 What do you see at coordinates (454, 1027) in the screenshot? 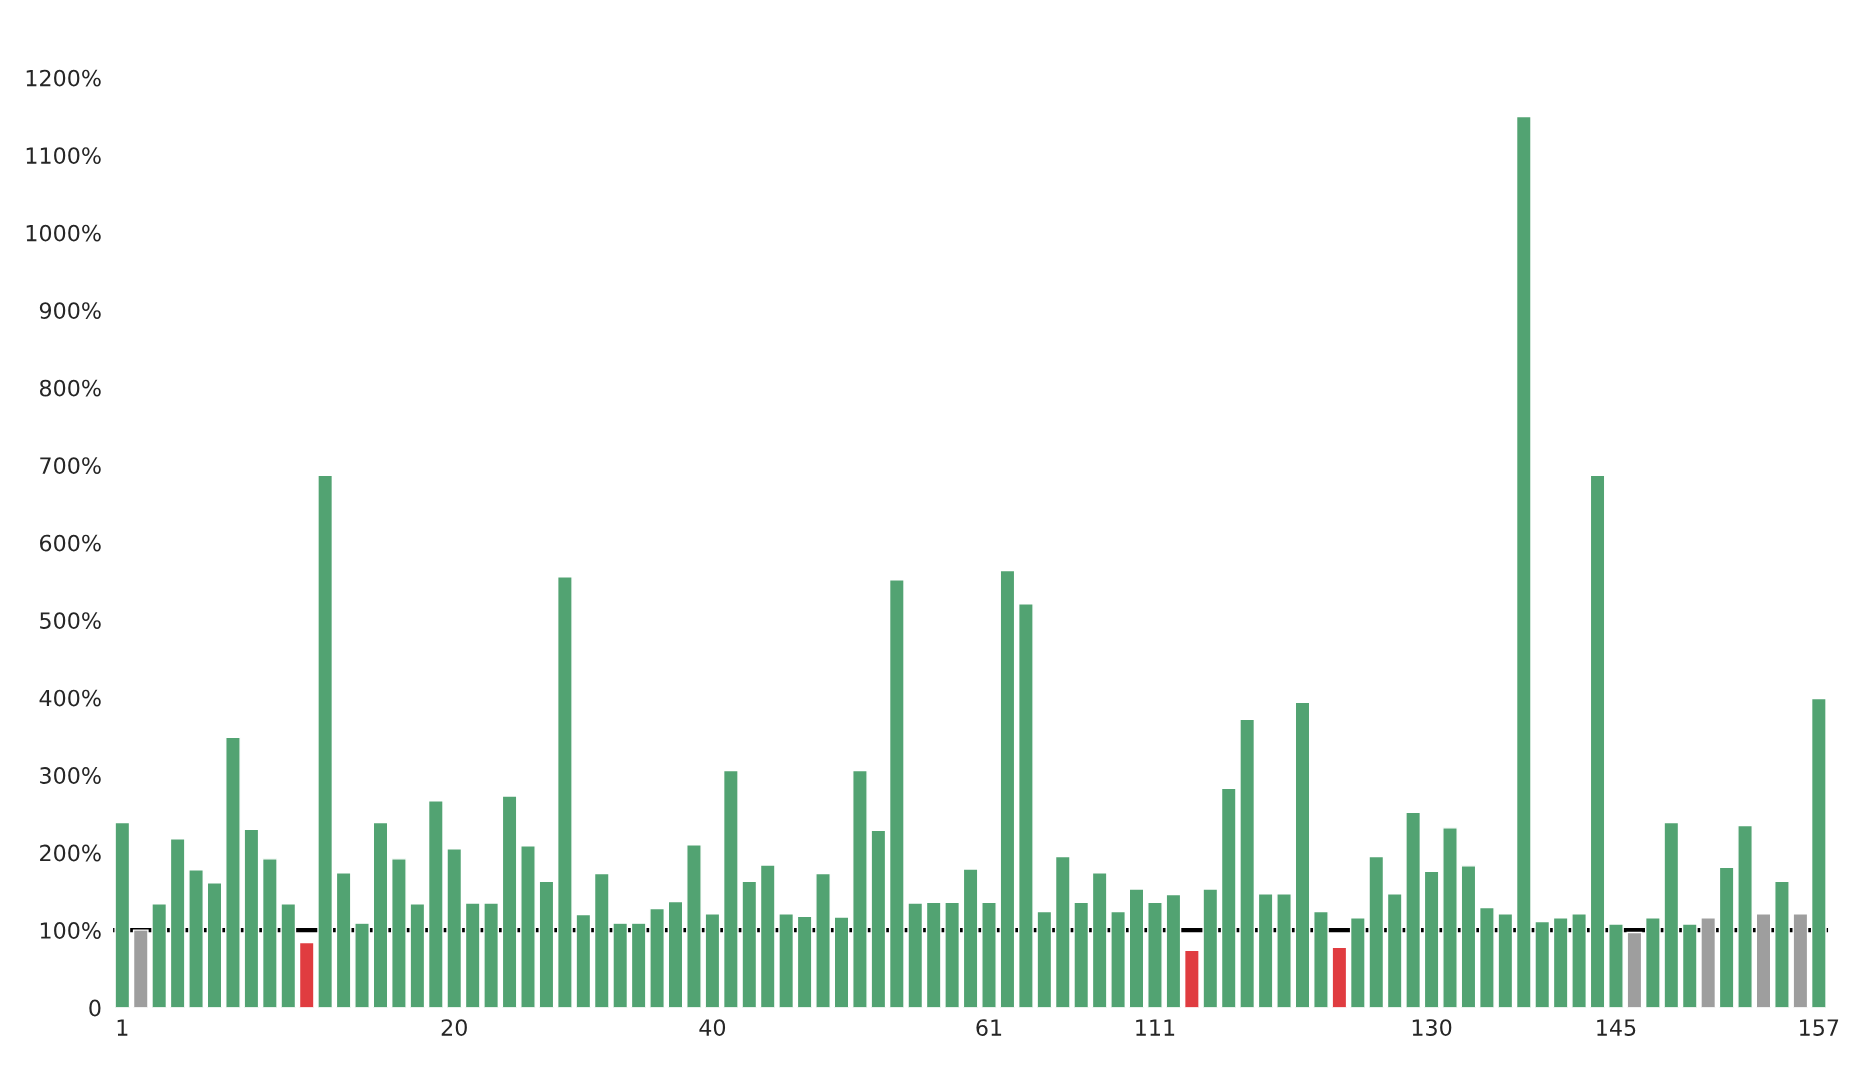
I see `x-tick-label: 20` at bounding box center [454, 1027].